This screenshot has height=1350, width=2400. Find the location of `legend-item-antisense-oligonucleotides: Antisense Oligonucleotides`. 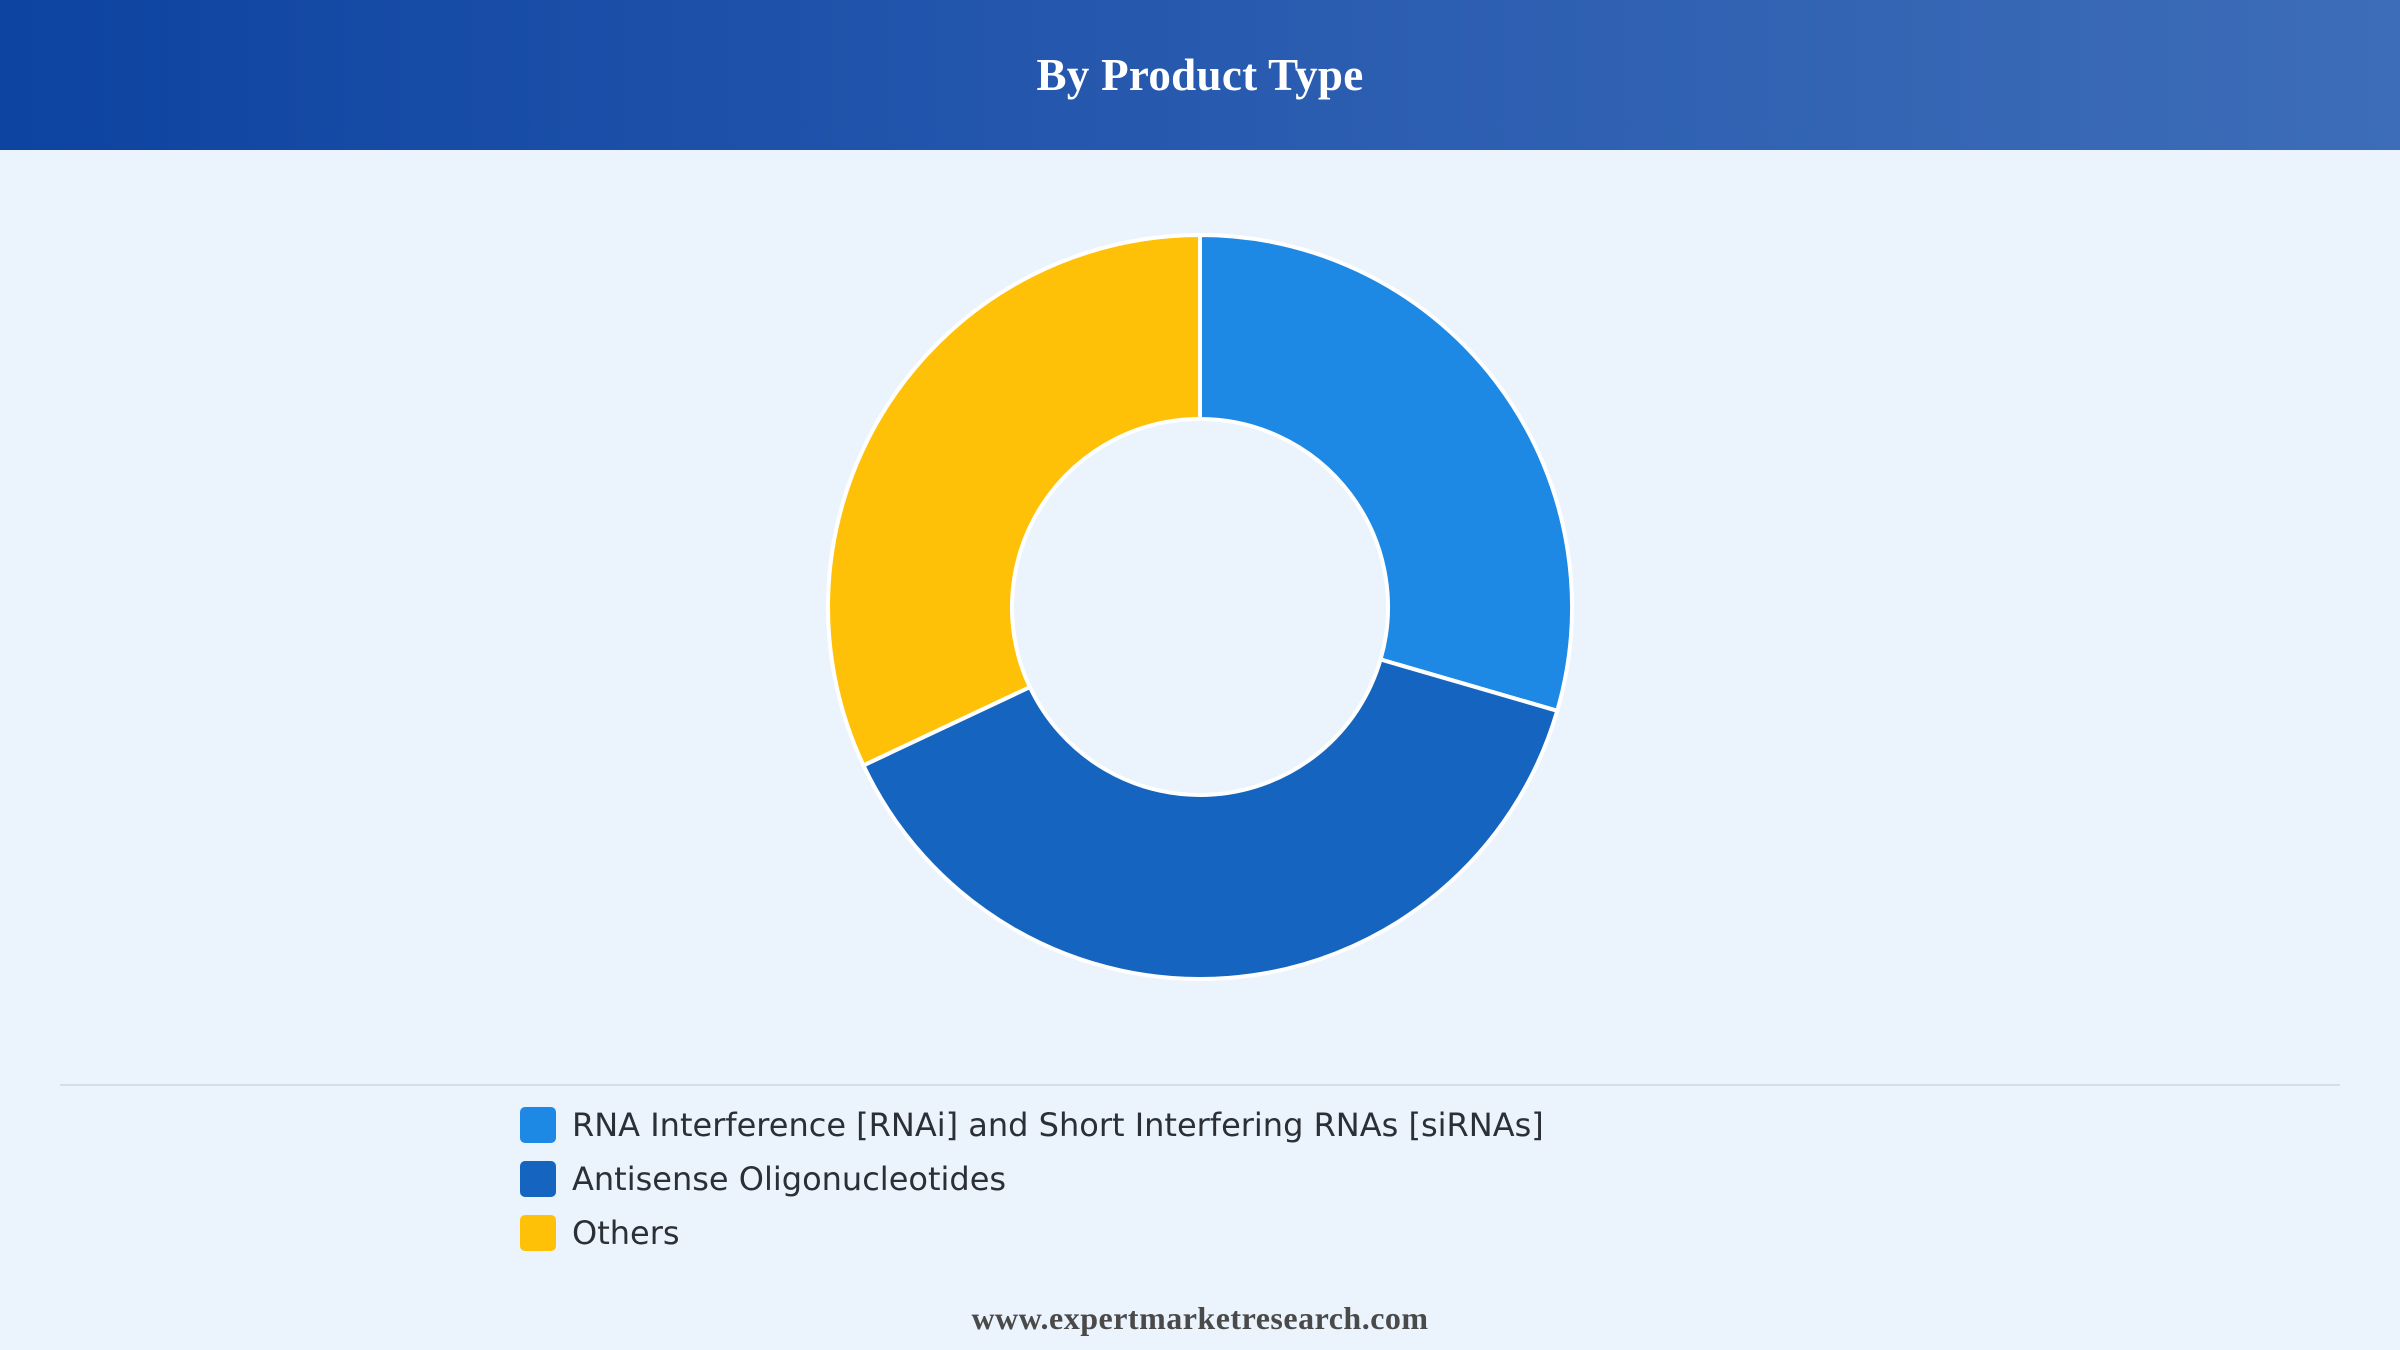

legend-item-antisense-oligonucleotides: Antisense Oligonucleotides is located at coordinates (1032, 1179).